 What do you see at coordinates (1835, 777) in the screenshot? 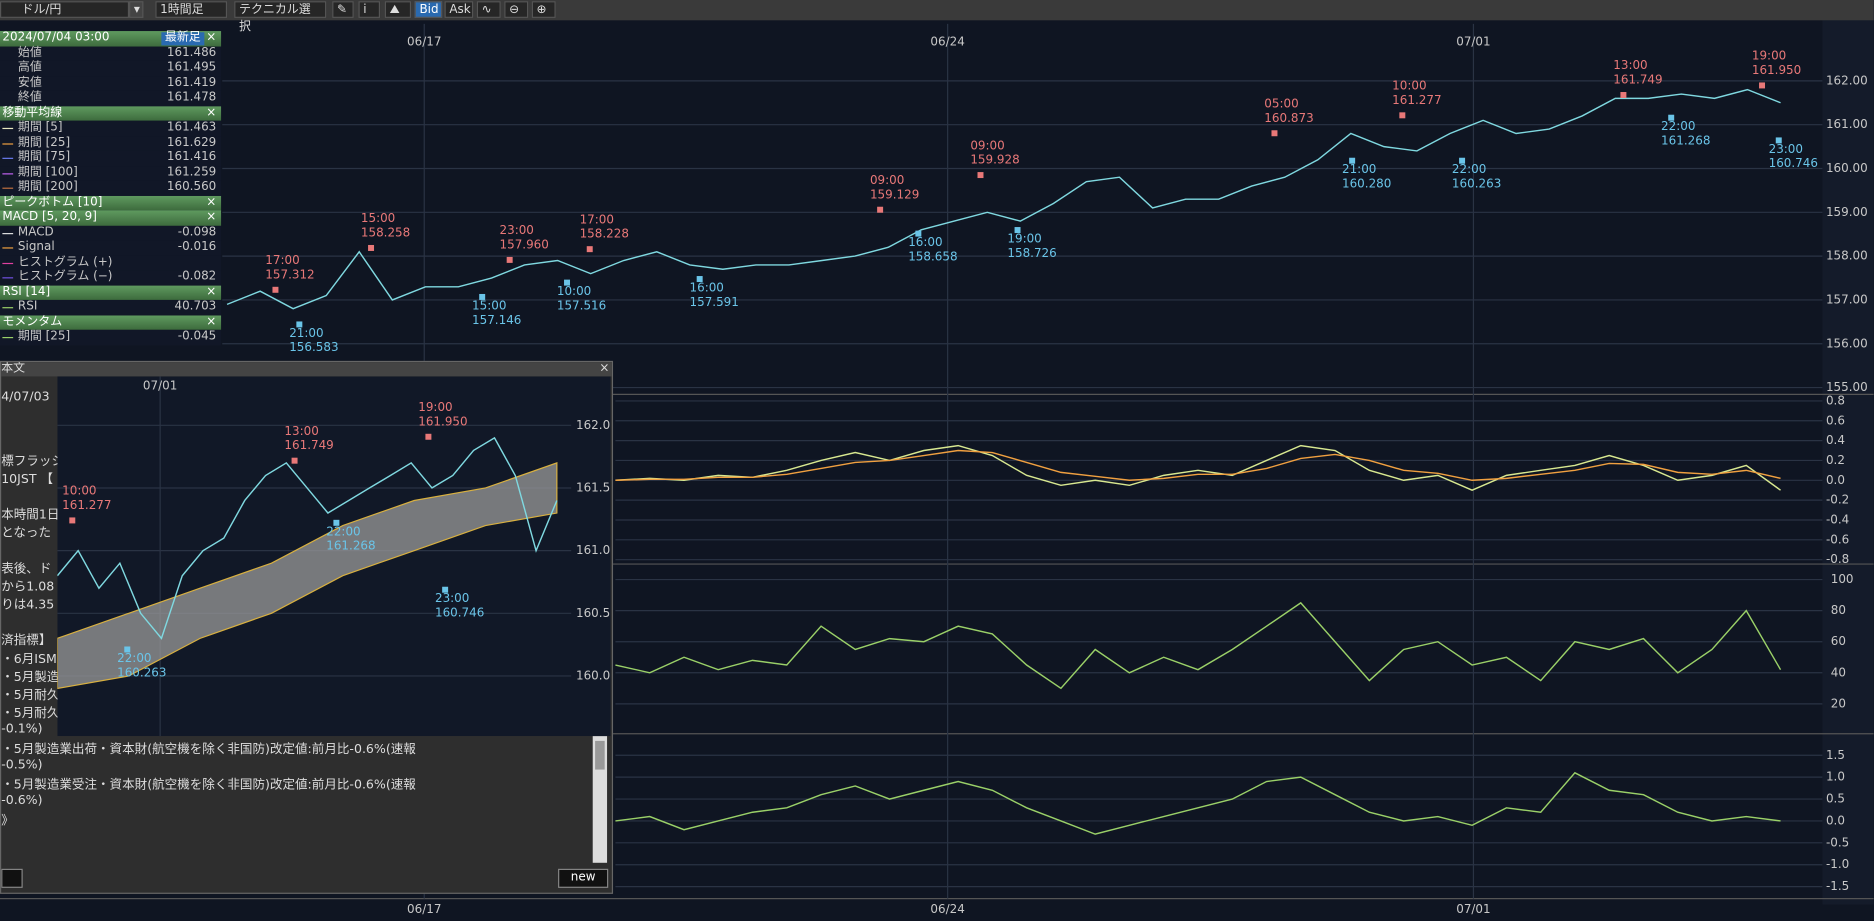
I see `y-tick-label: 1.0` at bounding box center [1835, 777].